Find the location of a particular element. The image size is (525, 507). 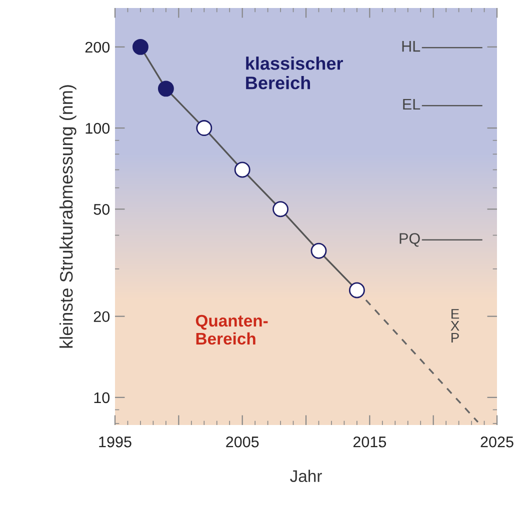

annotation: Quanten- Bereich is located at coordinates (232, 329).